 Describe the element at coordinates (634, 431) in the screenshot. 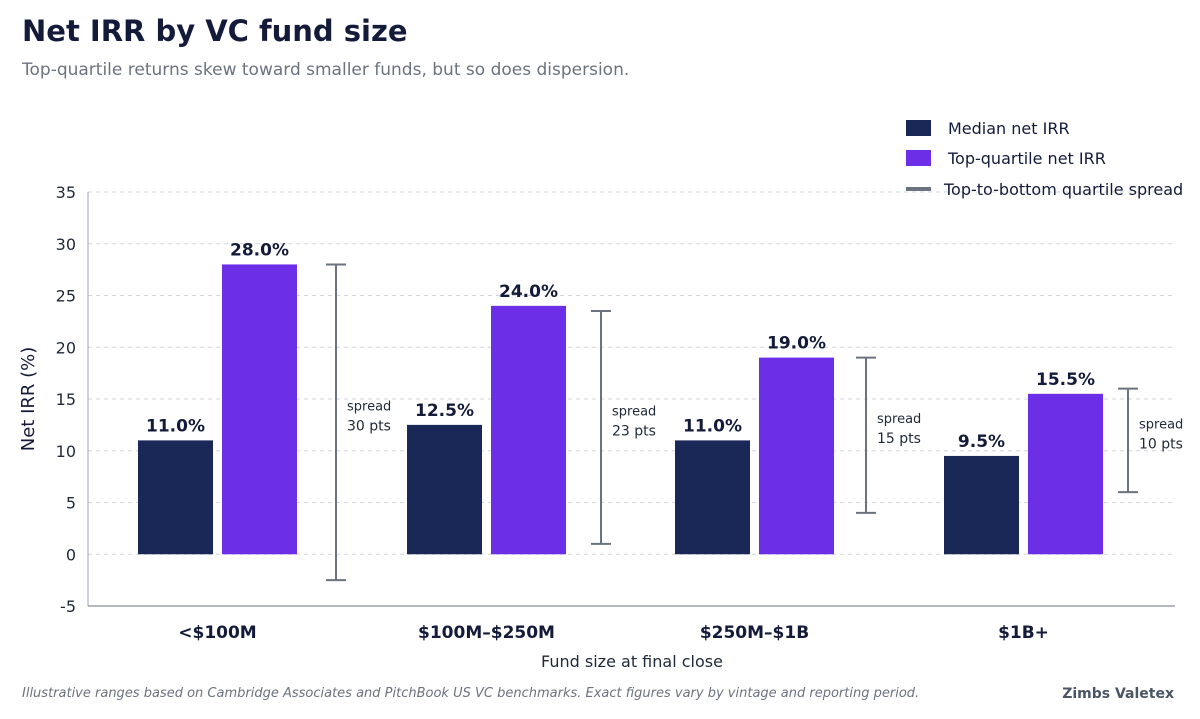

I see `spread-value: 23 pts` at that location.